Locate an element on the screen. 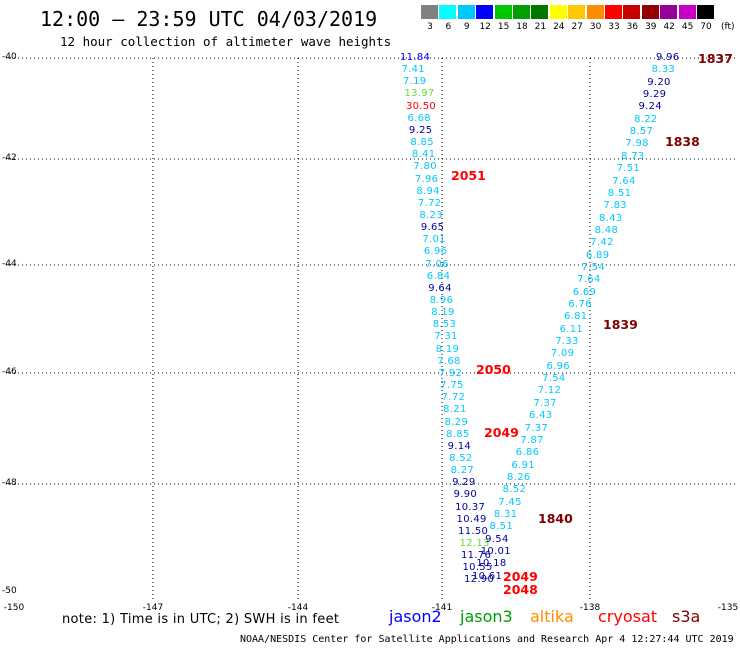  scale-label: 12 is located at coordinates (485, 27).